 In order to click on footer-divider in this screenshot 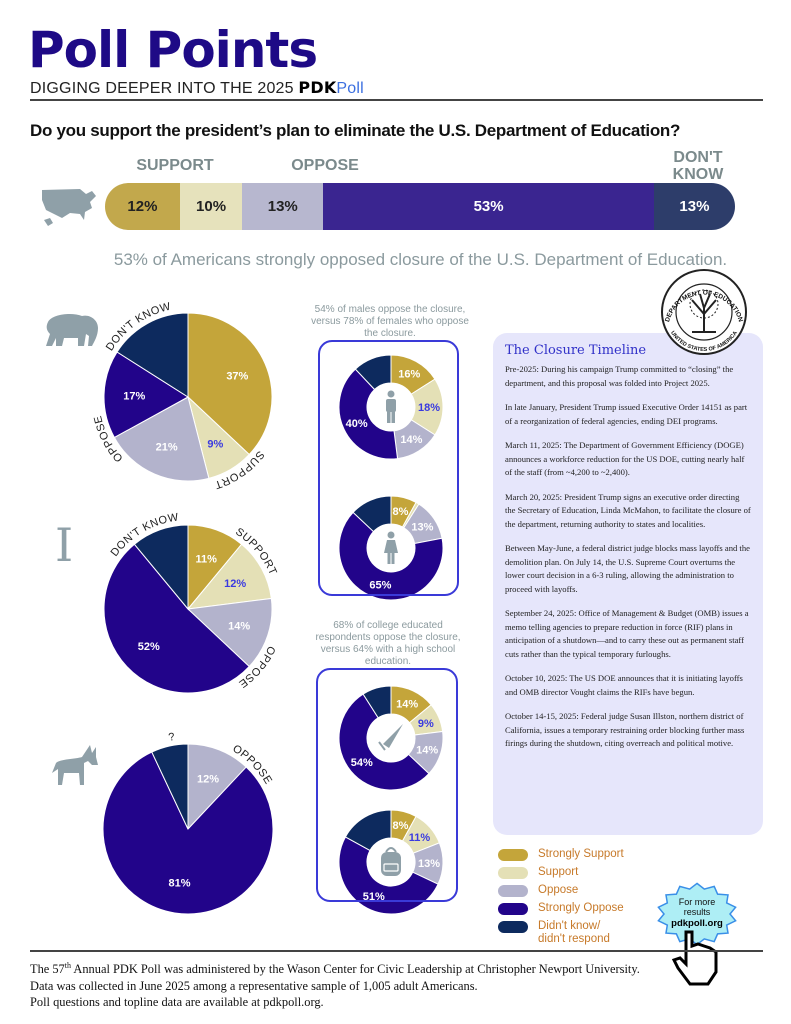, I will do `click(396, 951)`.